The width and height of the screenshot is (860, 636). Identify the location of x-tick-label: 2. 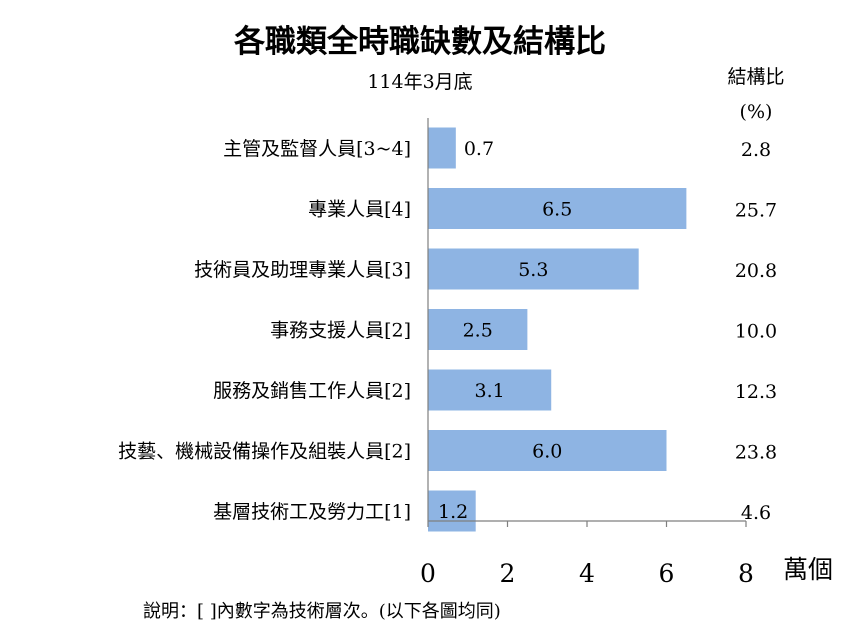
(508, 573).